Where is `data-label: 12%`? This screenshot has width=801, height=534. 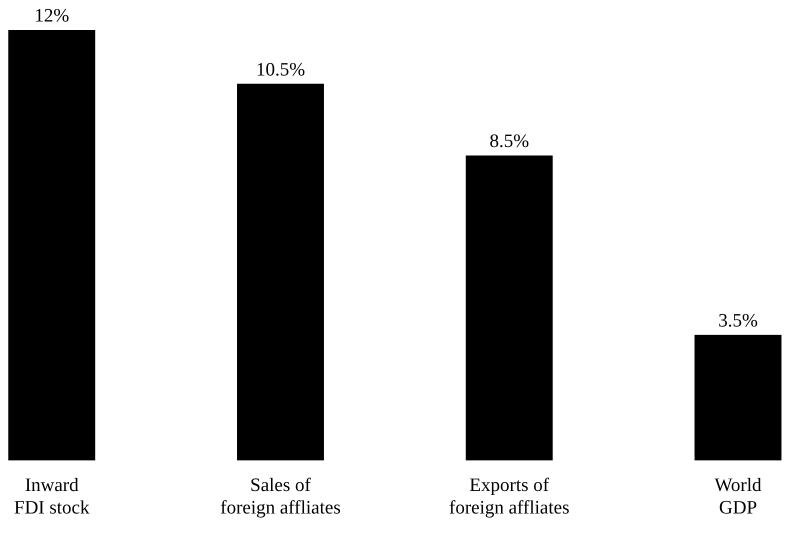 data-label: 12% is located at coordinates (52, 15).